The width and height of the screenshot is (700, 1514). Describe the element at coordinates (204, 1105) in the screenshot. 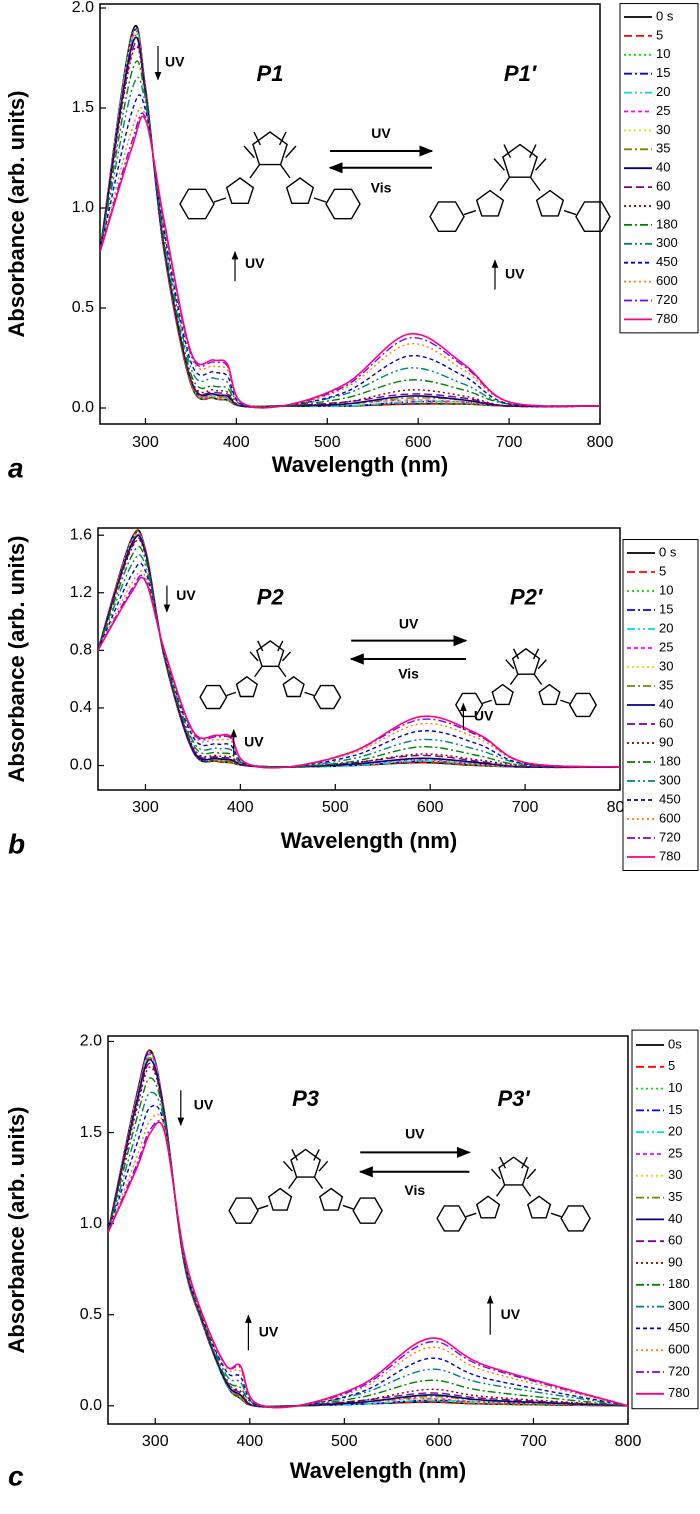

I see `decrease-label: UV` at that location.